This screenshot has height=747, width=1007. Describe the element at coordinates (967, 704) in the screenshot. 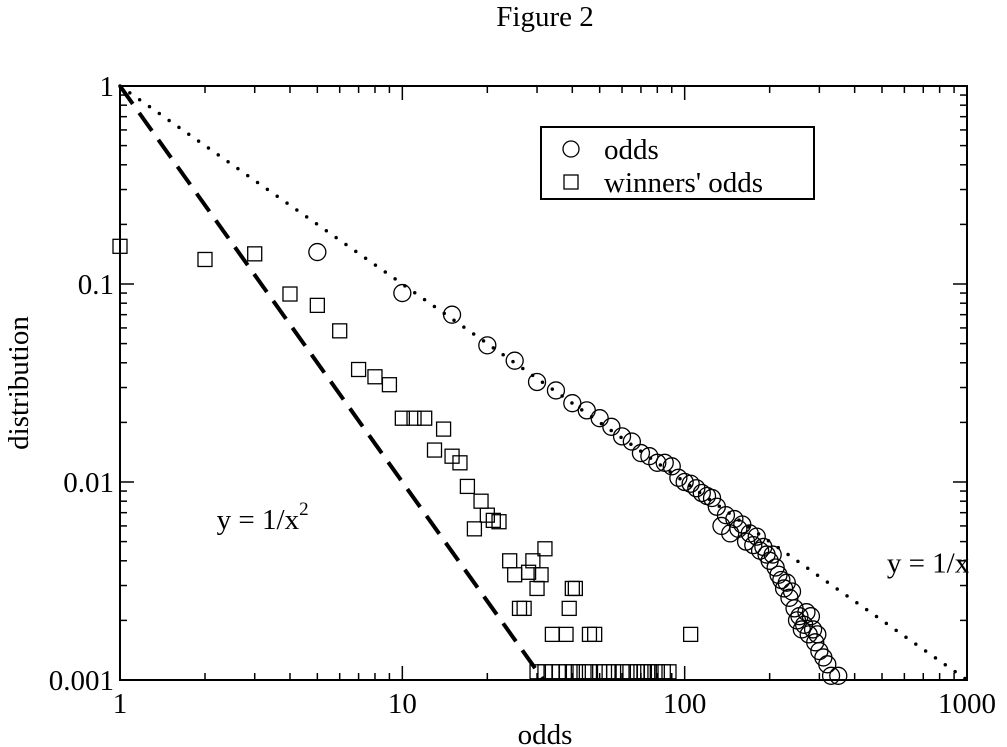

I see `x-tick-label: 1000` at that location.